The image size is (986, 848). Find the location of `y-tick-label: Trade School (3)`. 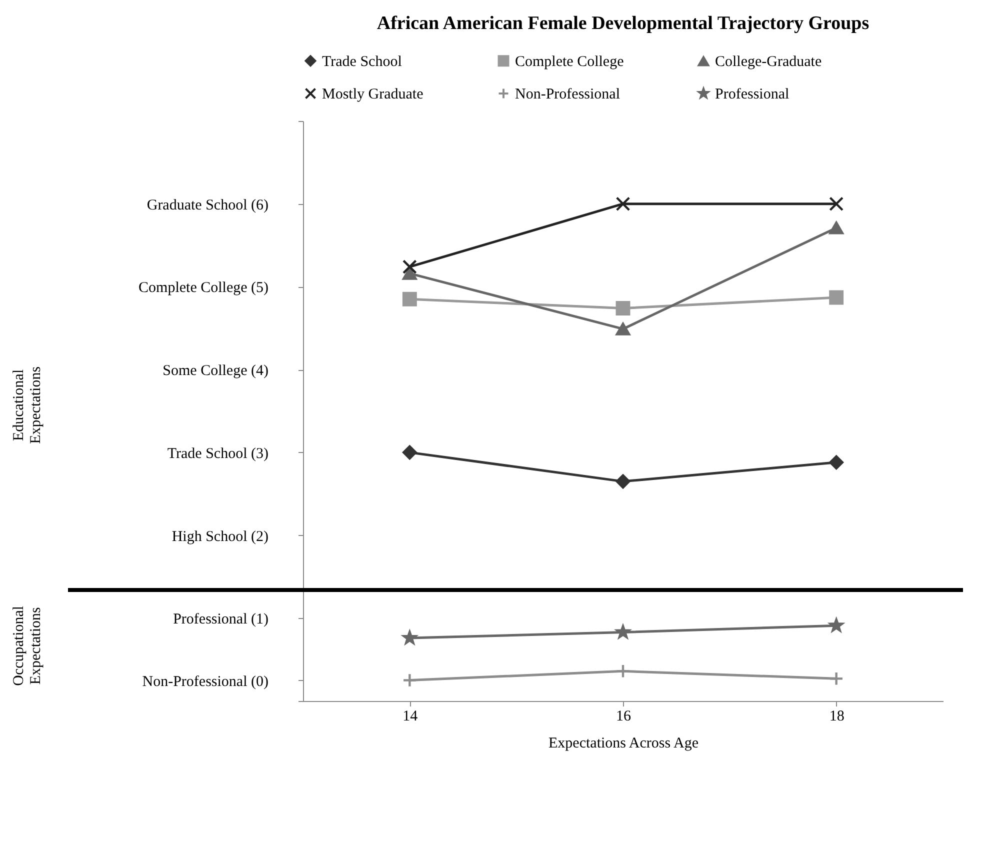

y-tick-label: Trade School (3) is located at coordinates (217, 454).